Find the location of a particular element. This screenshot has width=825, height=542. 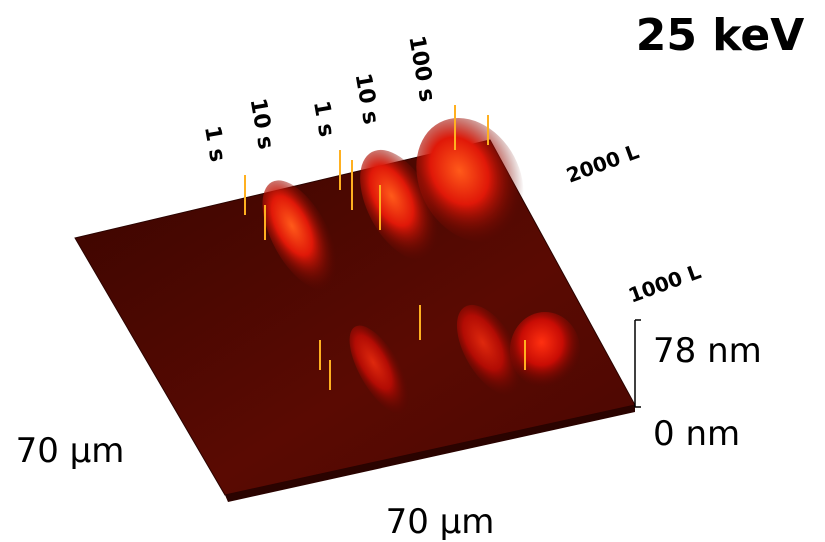

x-axis-label: 70 µm is located at coordinates (440, 522).